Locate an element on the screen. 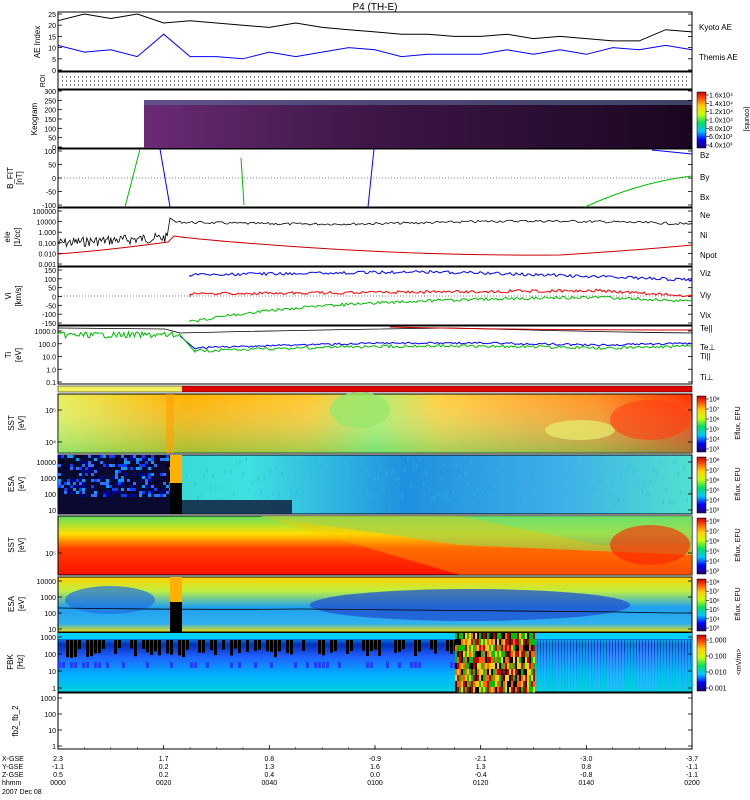 Image resolution: width=750 pixels, height=800 pixels. colorbar-tick-label: 10⁵ is located at coordinates (714, 552).